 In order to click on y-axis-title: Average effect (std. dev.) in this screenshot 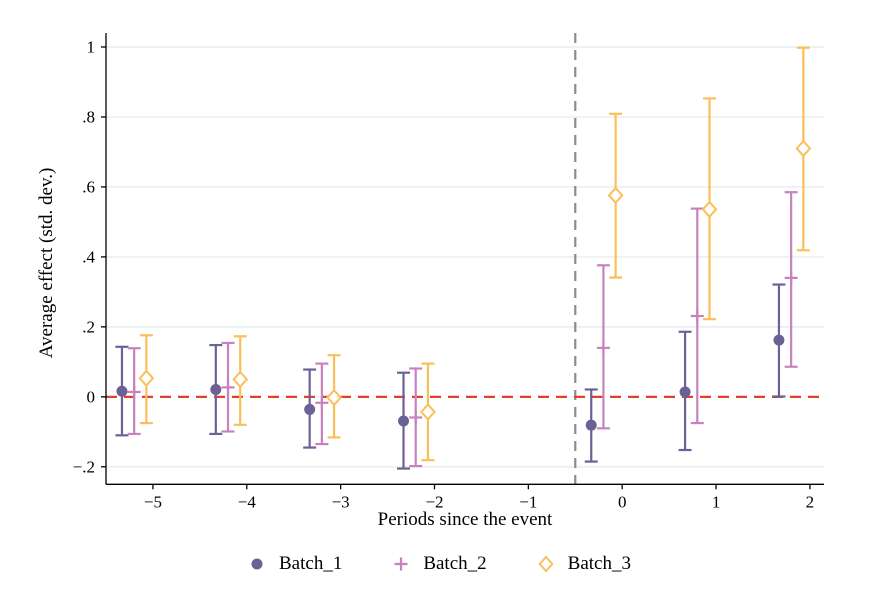, I will do `click(46, 263)`.